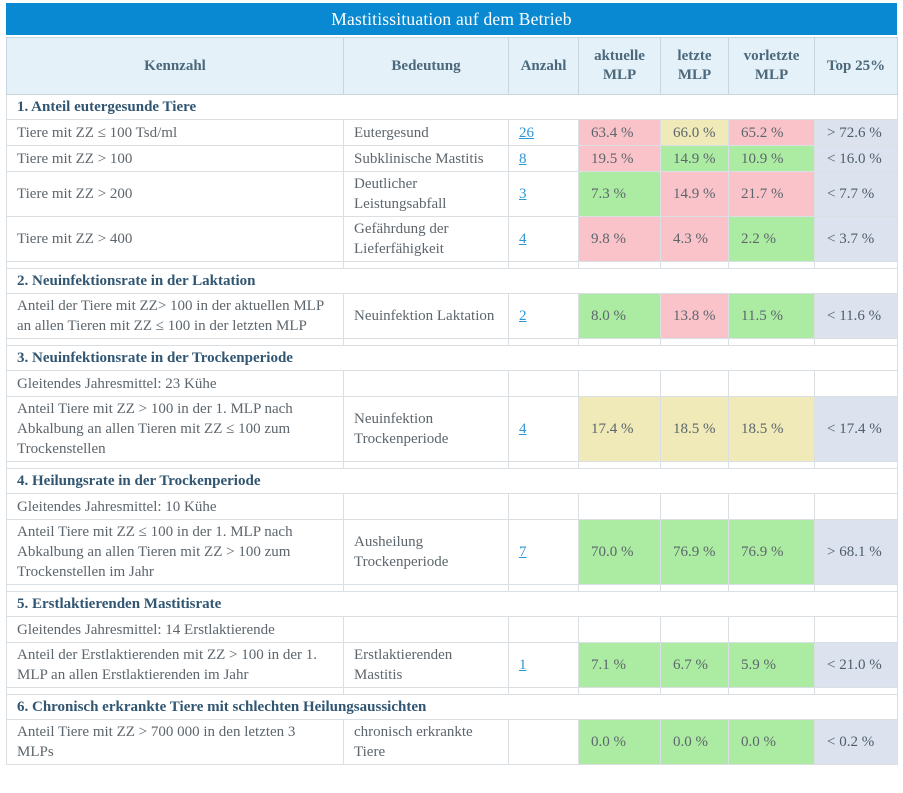  Describe the element at coordinates (694, 665) in the screenshot. I see `letzte-mlp-cell: 6.7 %` at that location.